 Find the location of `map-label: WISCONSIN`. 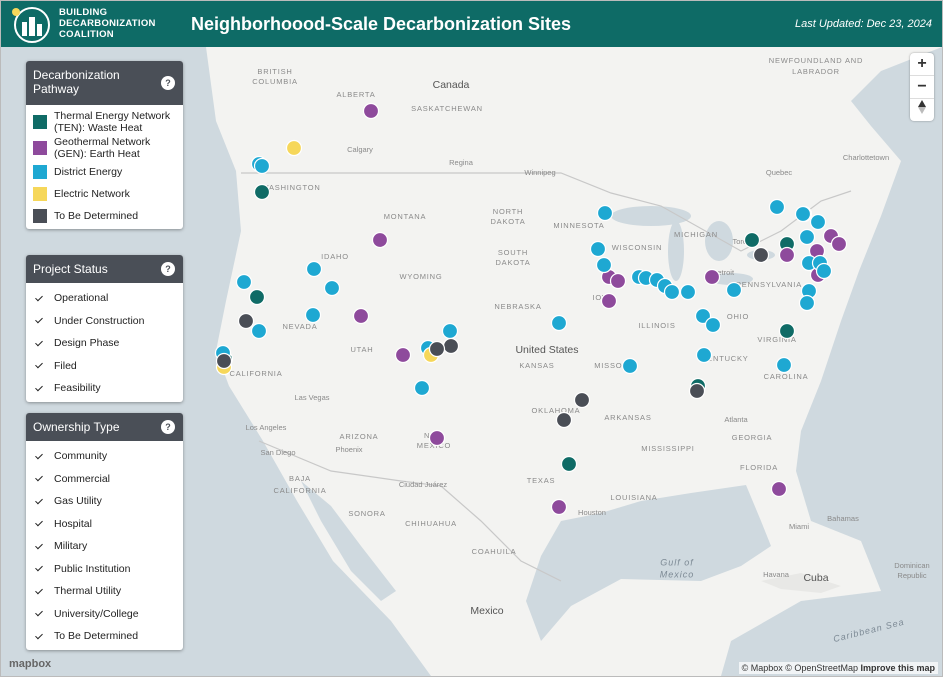

map-label: WISCONSIN is located at coordinates (637, 247).